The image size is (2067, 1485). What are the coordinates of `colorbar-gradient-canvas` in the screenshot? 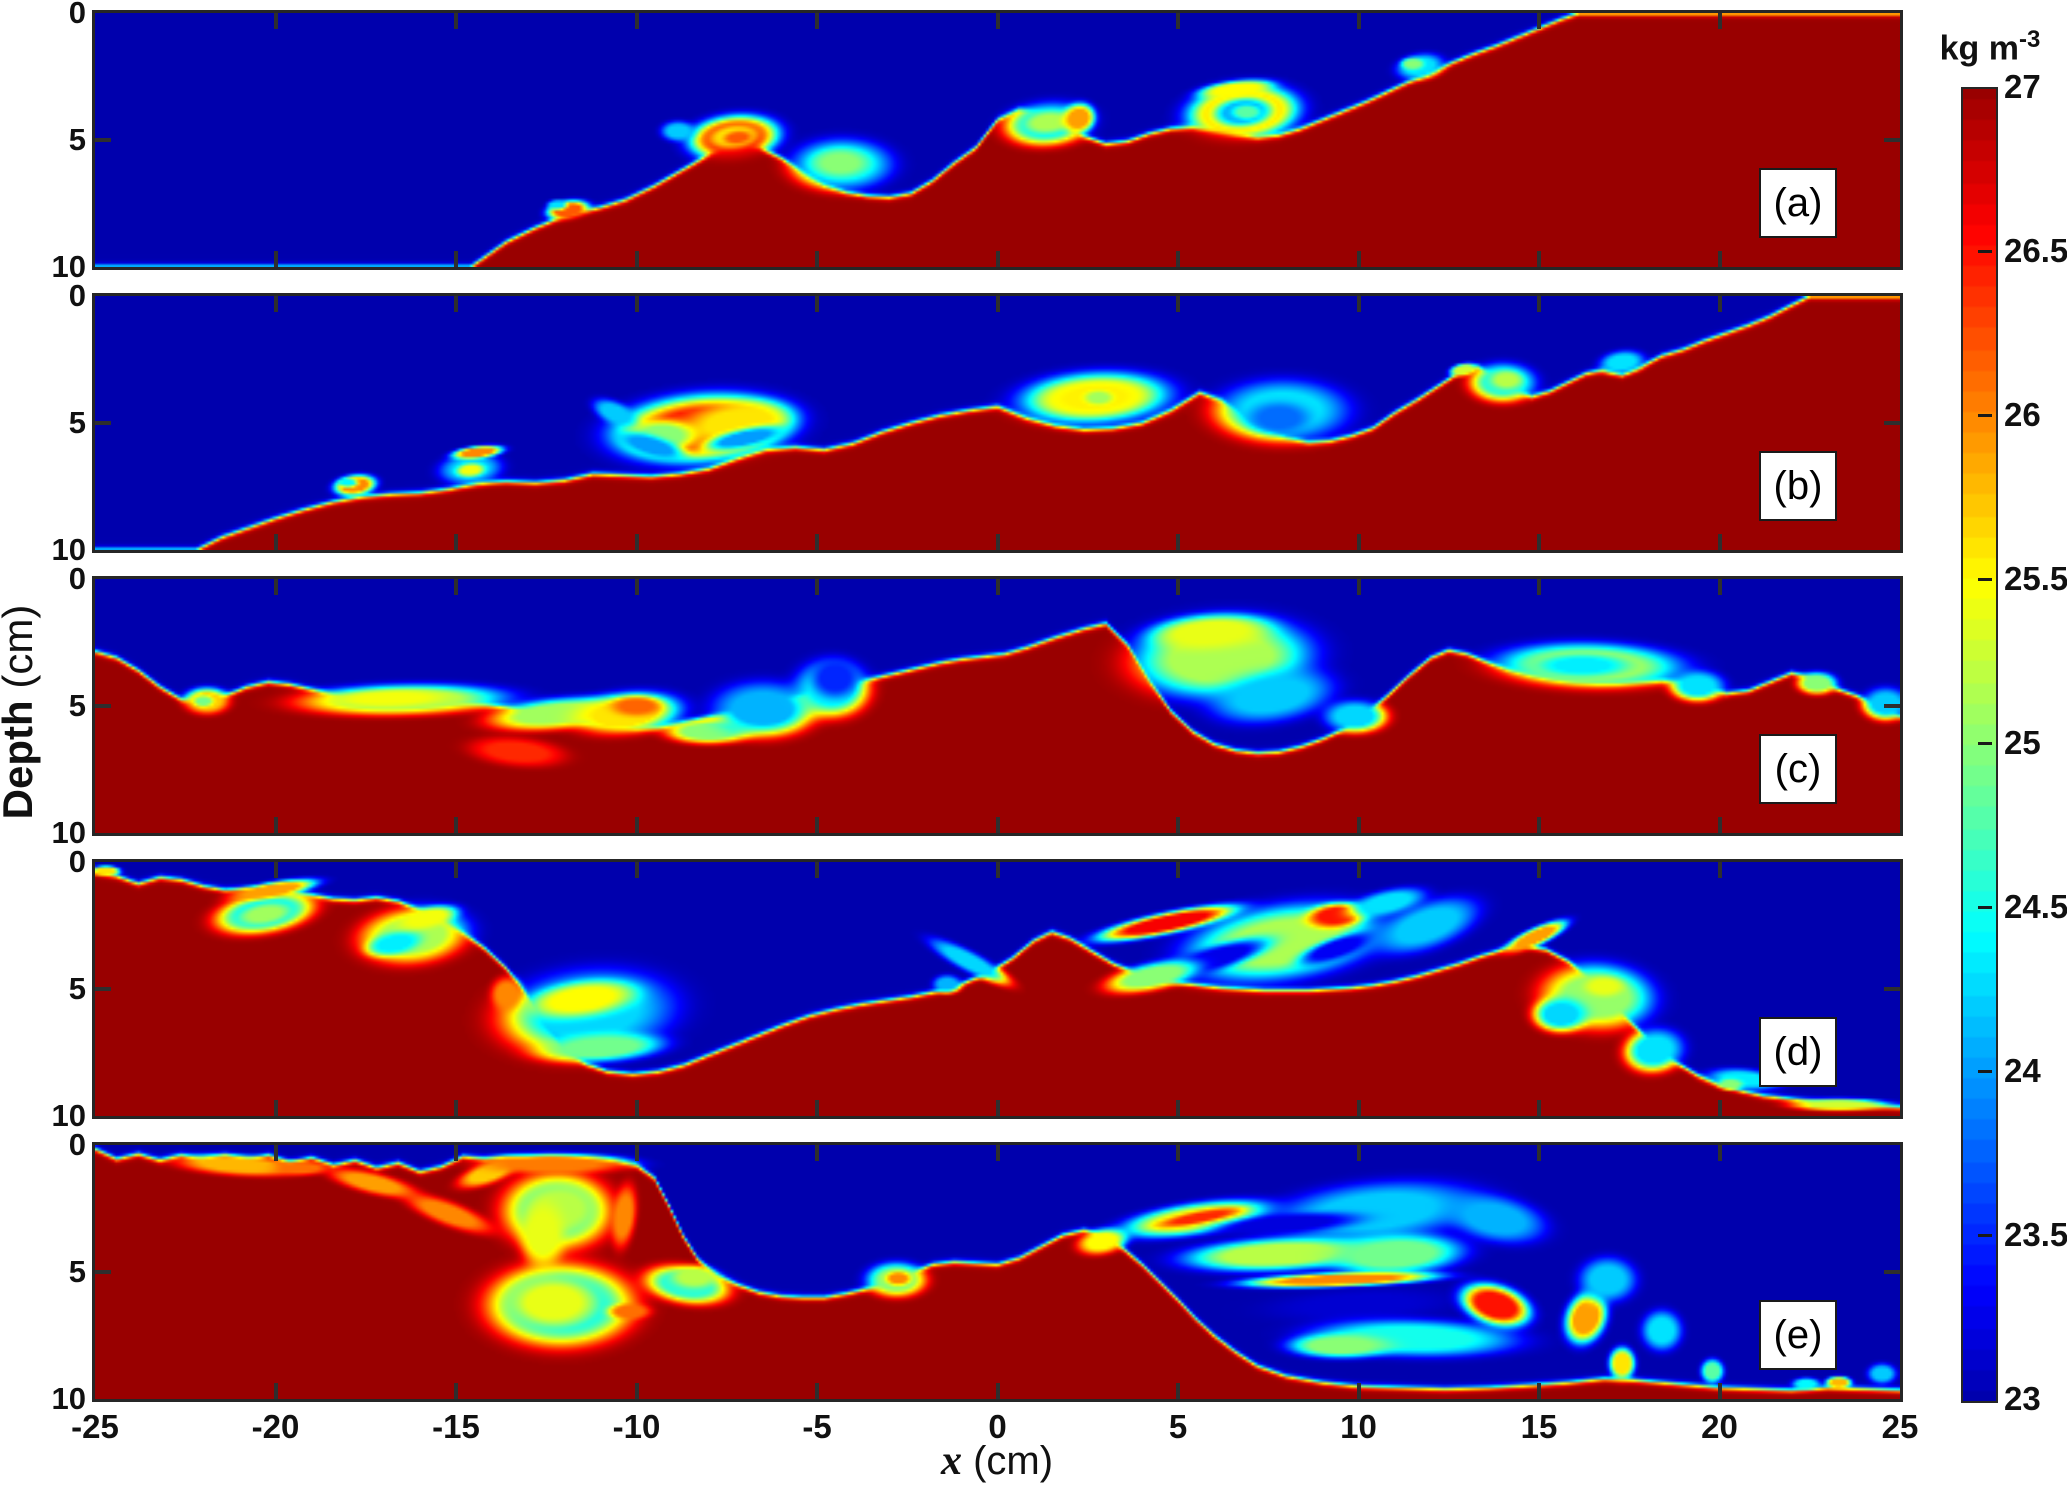 It's located at (1979, 745).